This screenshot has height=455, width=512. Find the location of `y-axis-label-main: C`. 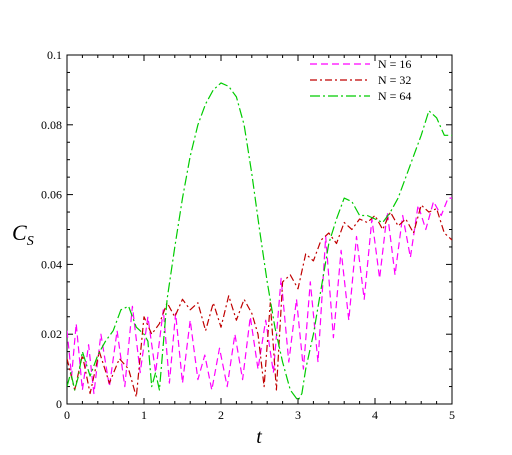

y-axis-label-main: C is located at coordinates (19, 232).